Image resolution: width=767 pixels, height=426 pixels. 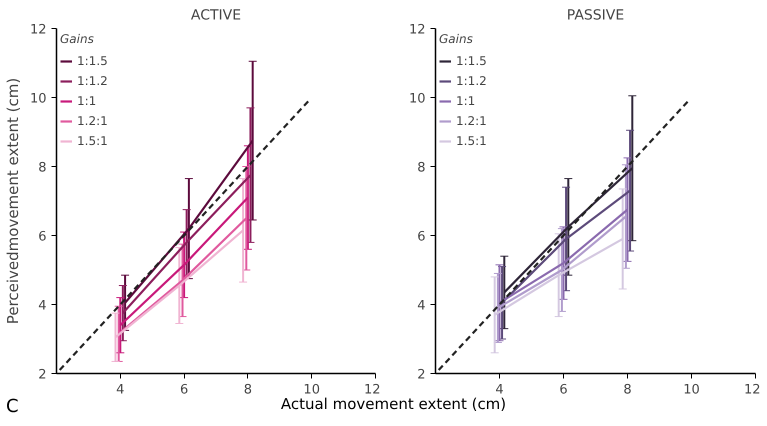 I want to click on chart-title: ACTIVE, so click(x=216, y=16).